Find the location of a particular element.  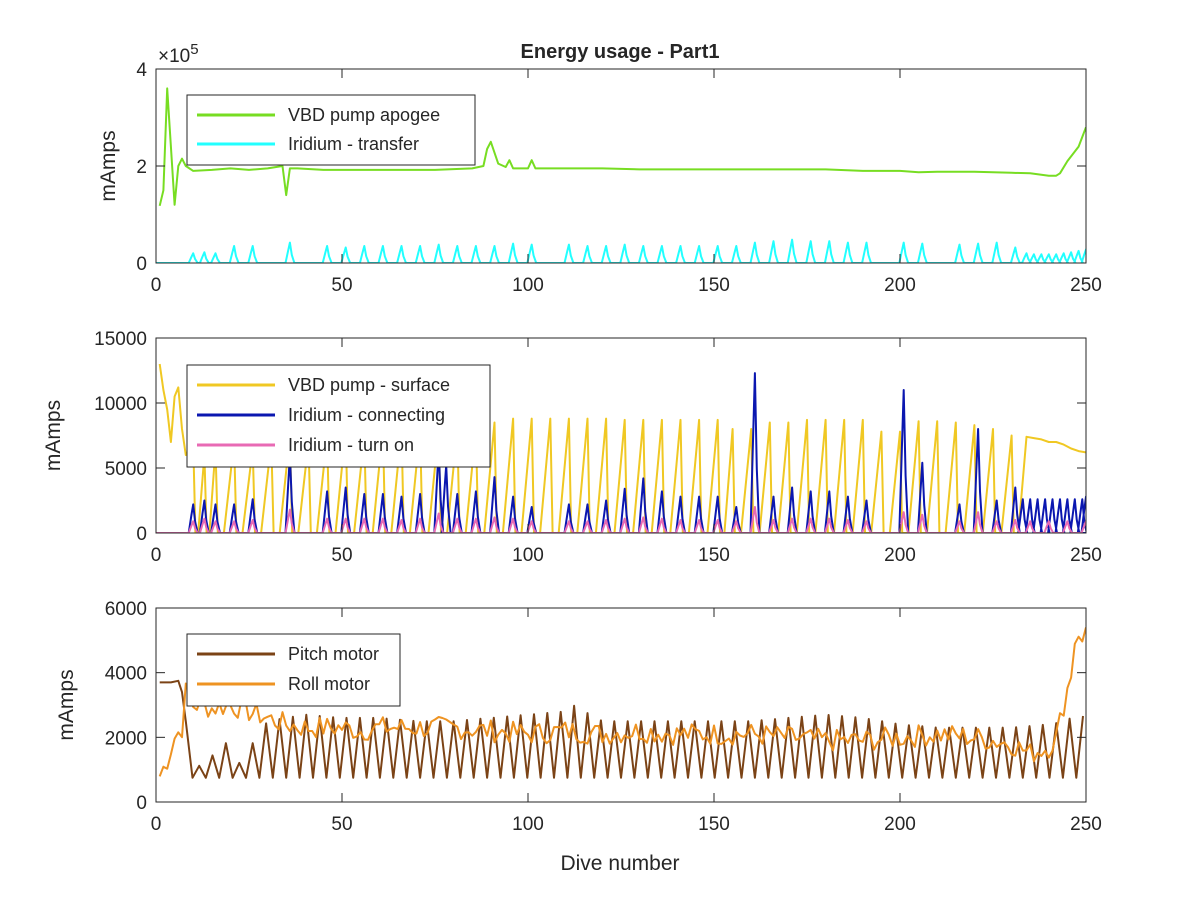

y-tick-label: 4000 is located at coordinates (126, 674).